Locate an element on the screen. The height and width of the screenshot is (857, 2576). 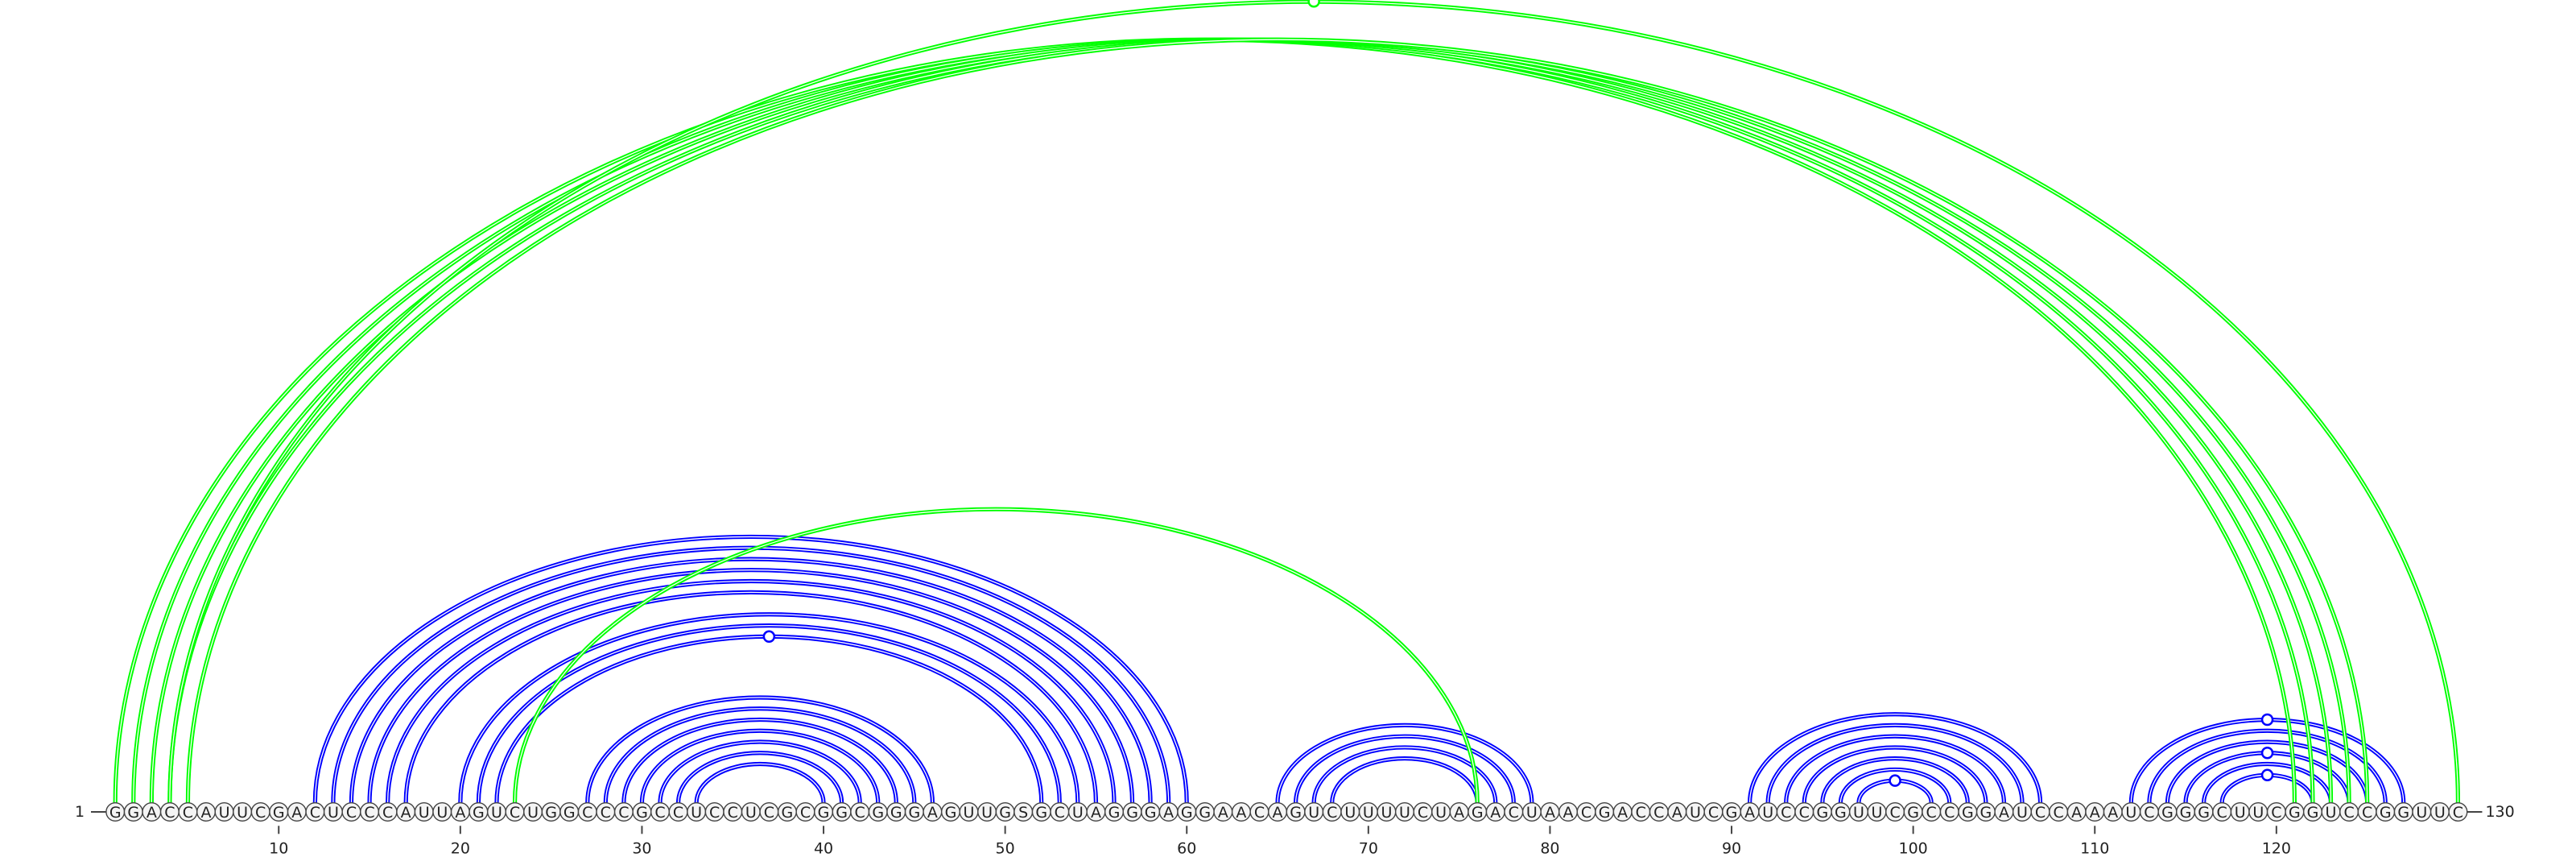
nucleotide-letter: S is located at coordinates (1023, 813).